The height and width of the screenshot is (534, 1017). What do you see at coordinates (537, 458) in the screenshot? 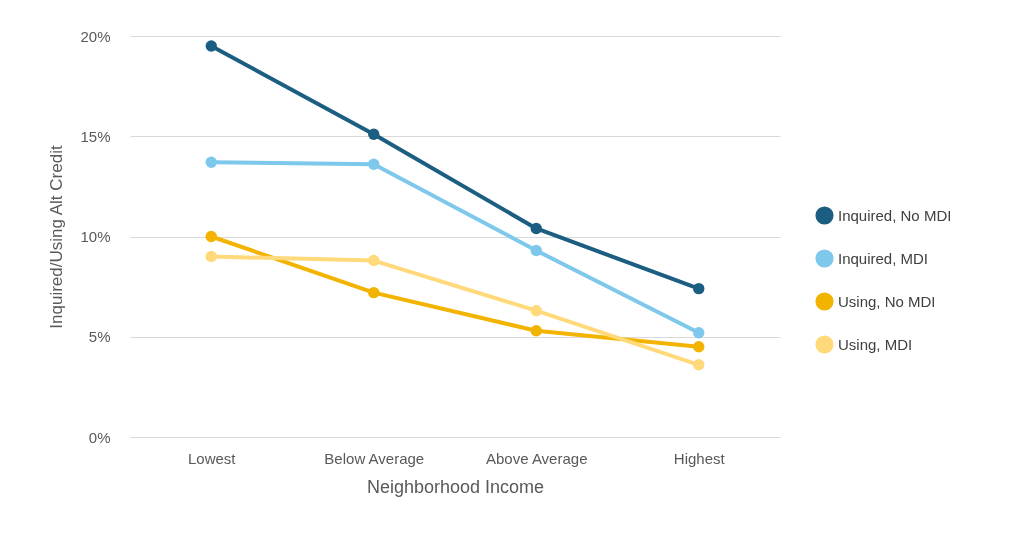
I see `x-tick-label: Above Average` at bounding box center [537, 458].